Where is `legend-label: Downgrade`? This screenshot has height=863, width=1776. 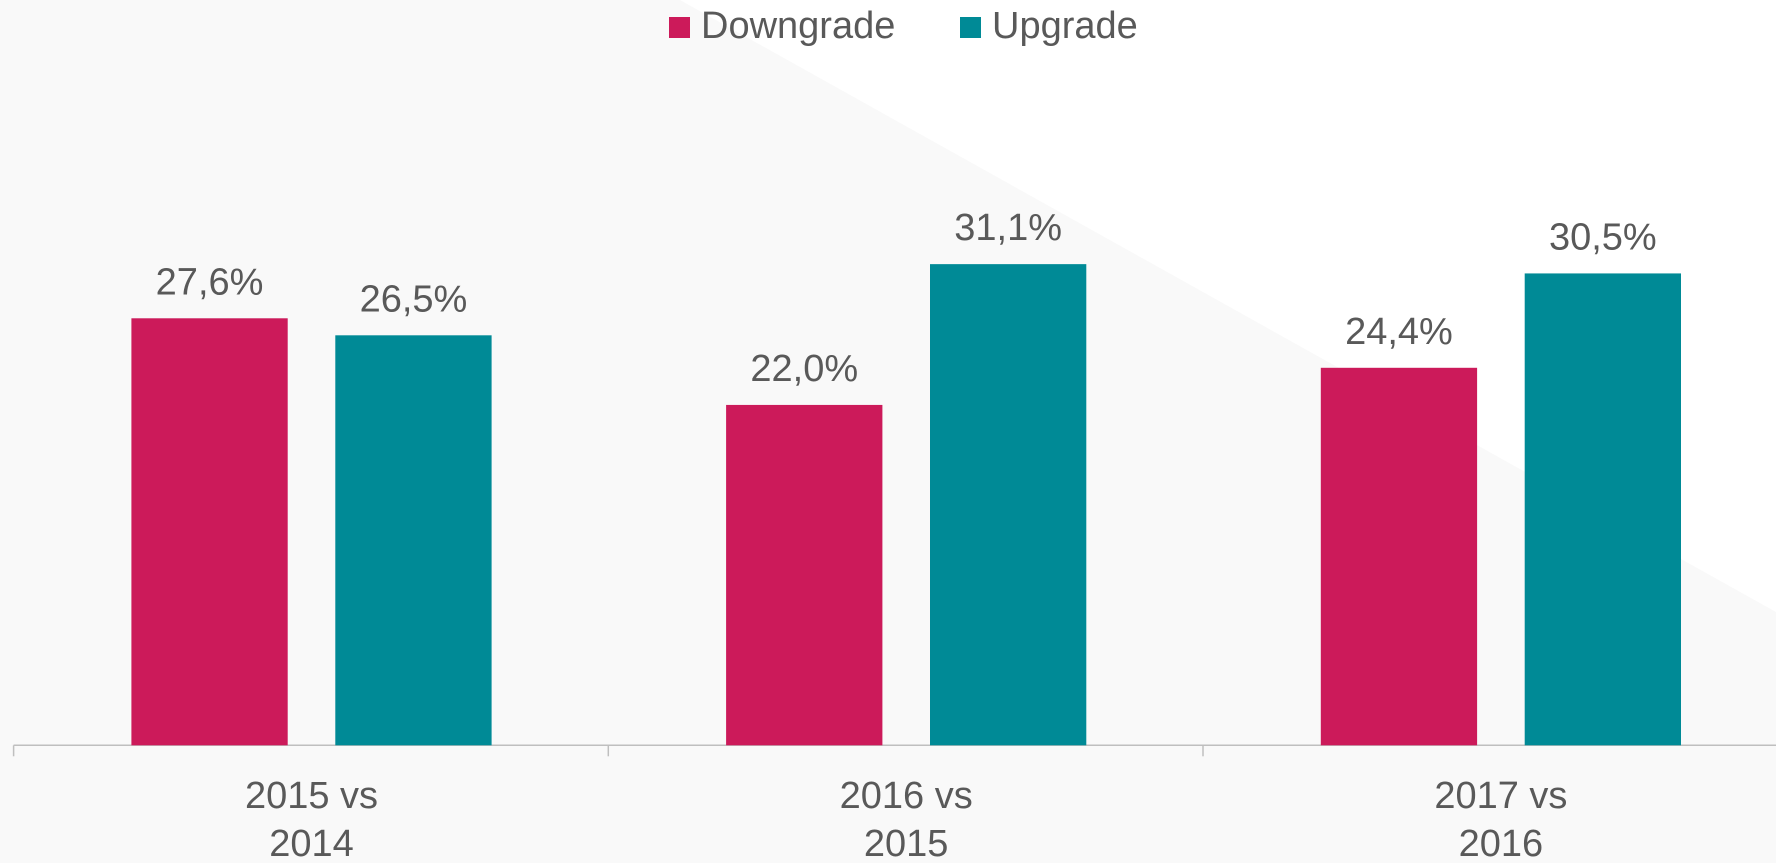 legend-label: Downgrade is located at coordinates (798, 26).